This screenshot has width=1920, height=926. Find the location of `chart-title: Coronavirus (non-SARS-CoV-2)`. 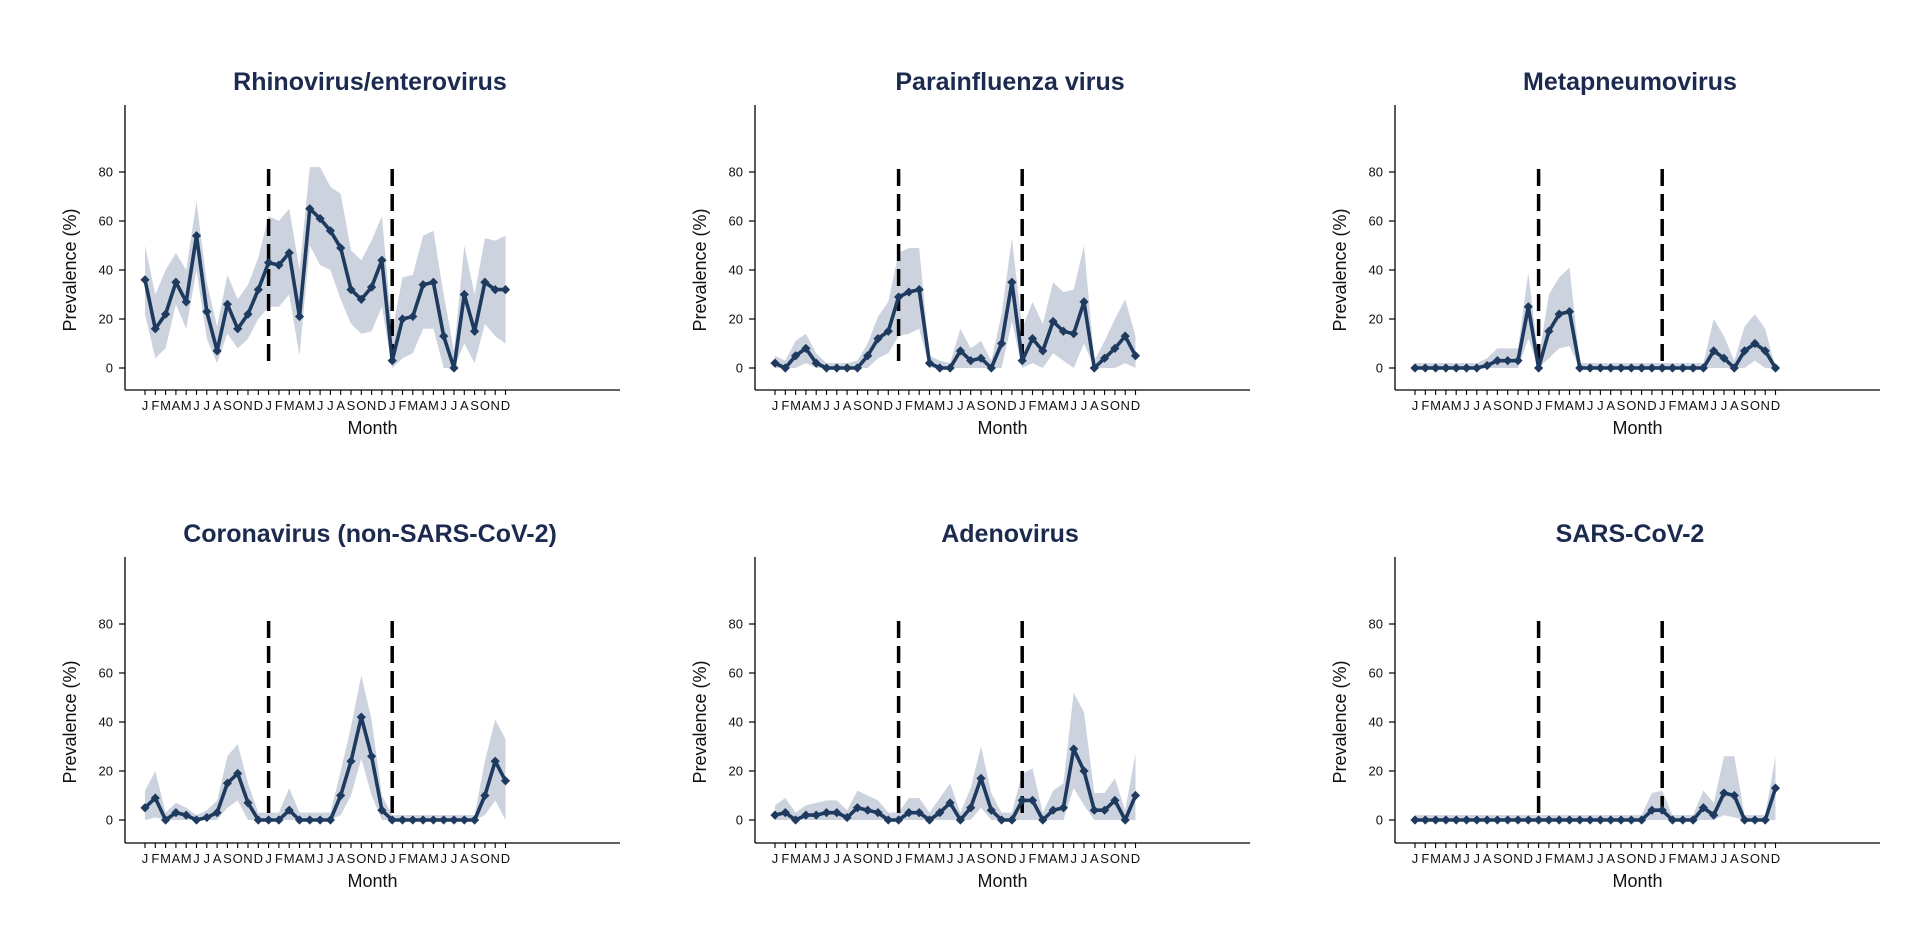

chart-title: Coronavirus (non-SARS-CoV-2) is located at coordinates (370, 534).